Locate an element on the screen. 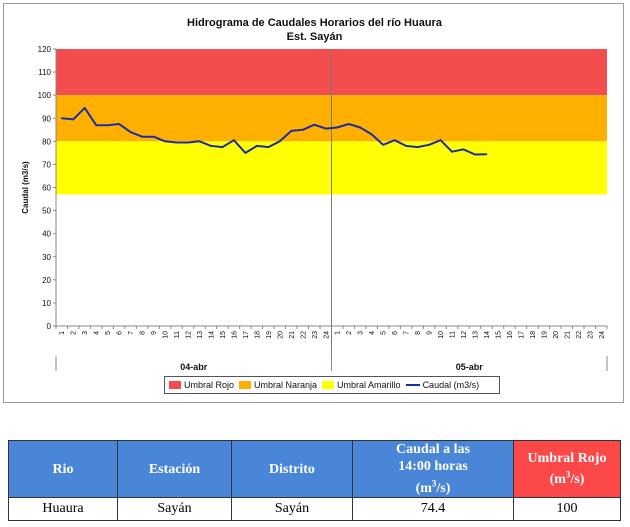 Image resolution: width=630 pixels, height=527 pixels. x-tick-label: 9 is located at coordinates (154, 333).